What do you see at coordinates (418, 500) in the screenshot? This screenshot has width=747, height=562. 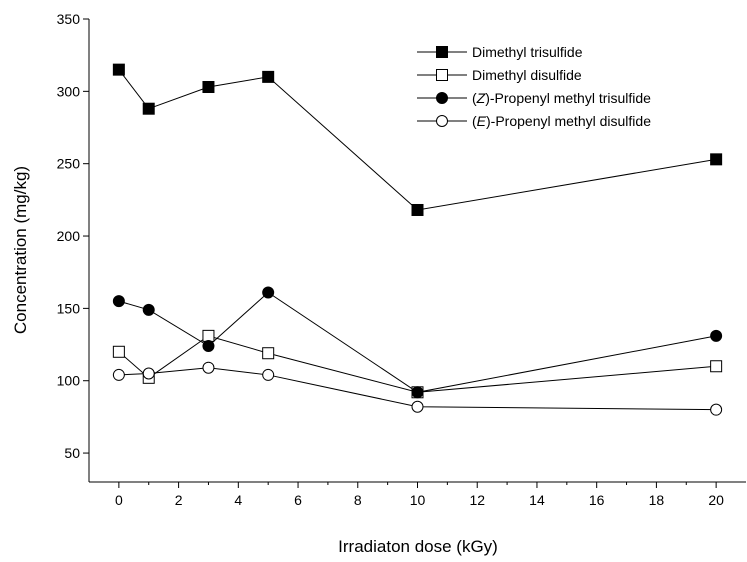 I see `x-tick-label: 10` at bounding box center [418, 500].